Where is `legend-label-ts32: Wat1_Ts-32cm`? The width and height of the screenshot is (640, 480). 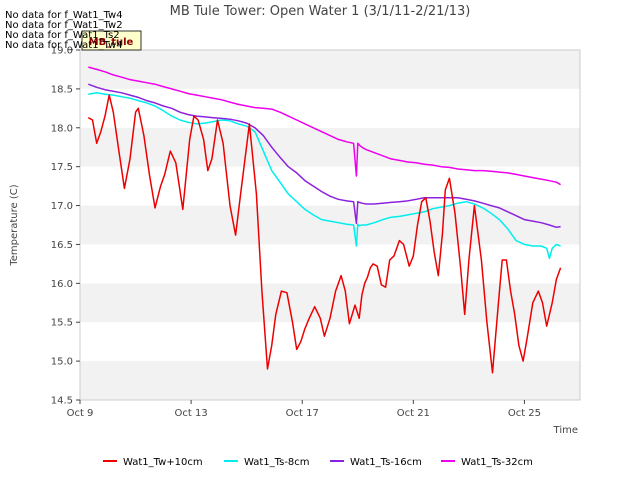
legend-label-ts32: Wat1_Ts-32cm is located at coordinates (497, 462).